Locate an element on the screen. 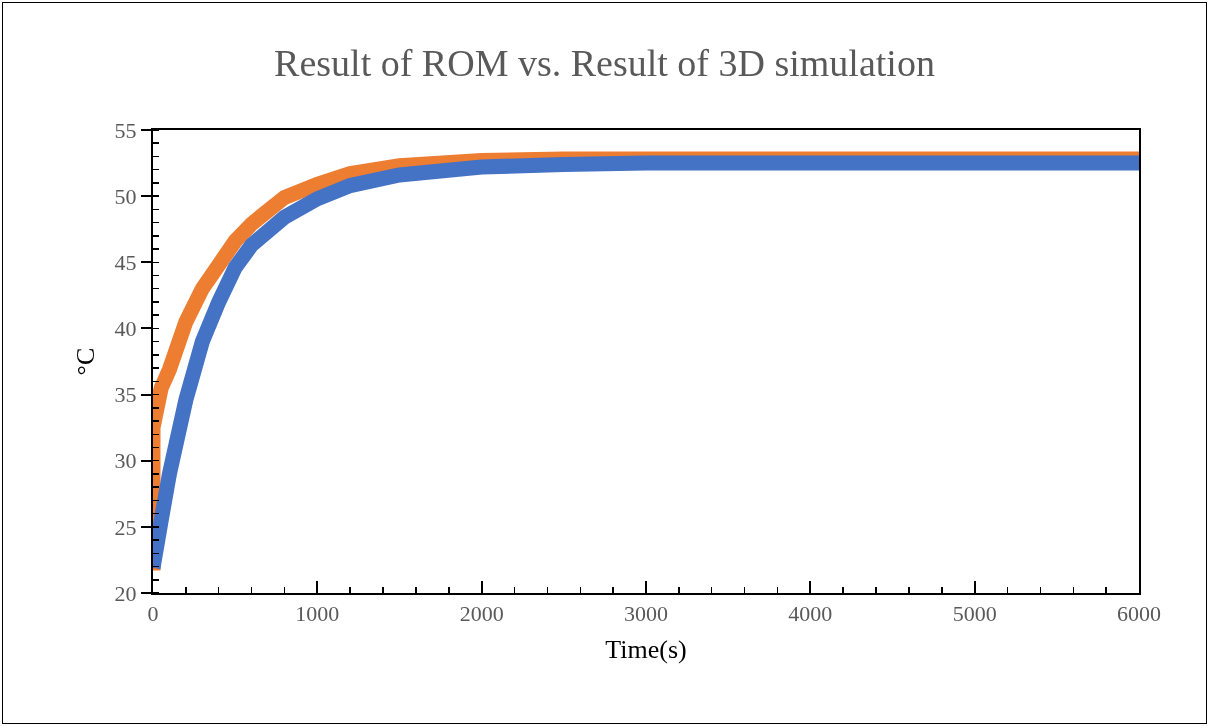  x-tick-label: 1000 is located at coordinates (317, 614).